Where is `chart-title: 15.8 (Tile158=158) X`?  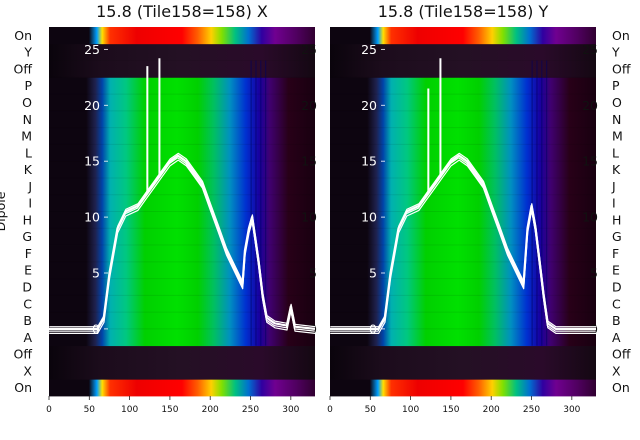
chart-title: 15.8 (Tile158=158) X is located at coordinates (182, 11).